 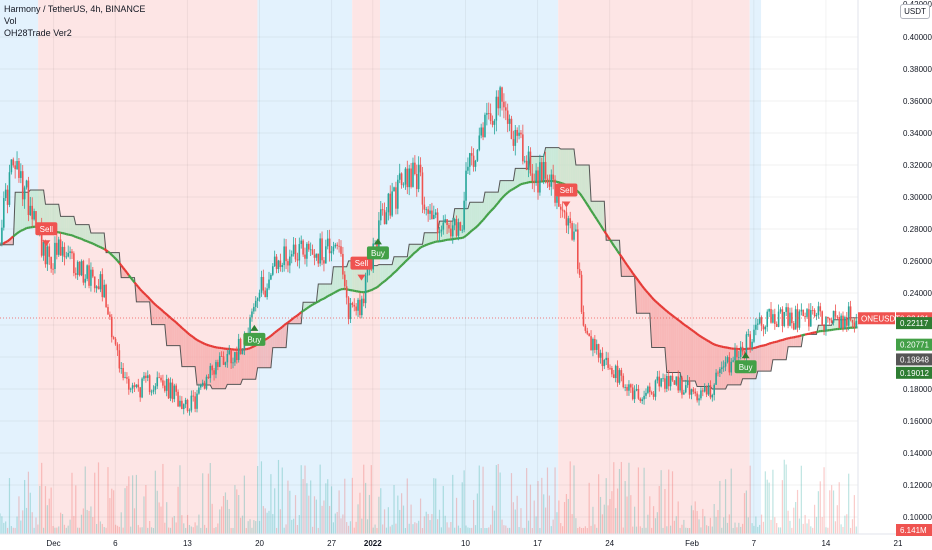 What do you see at coordinates (75, 9) in the screenshot?
I see `symbol-title: Harmony / TetherUS, 4h, BINANCE` at bounding box center [75, 9].